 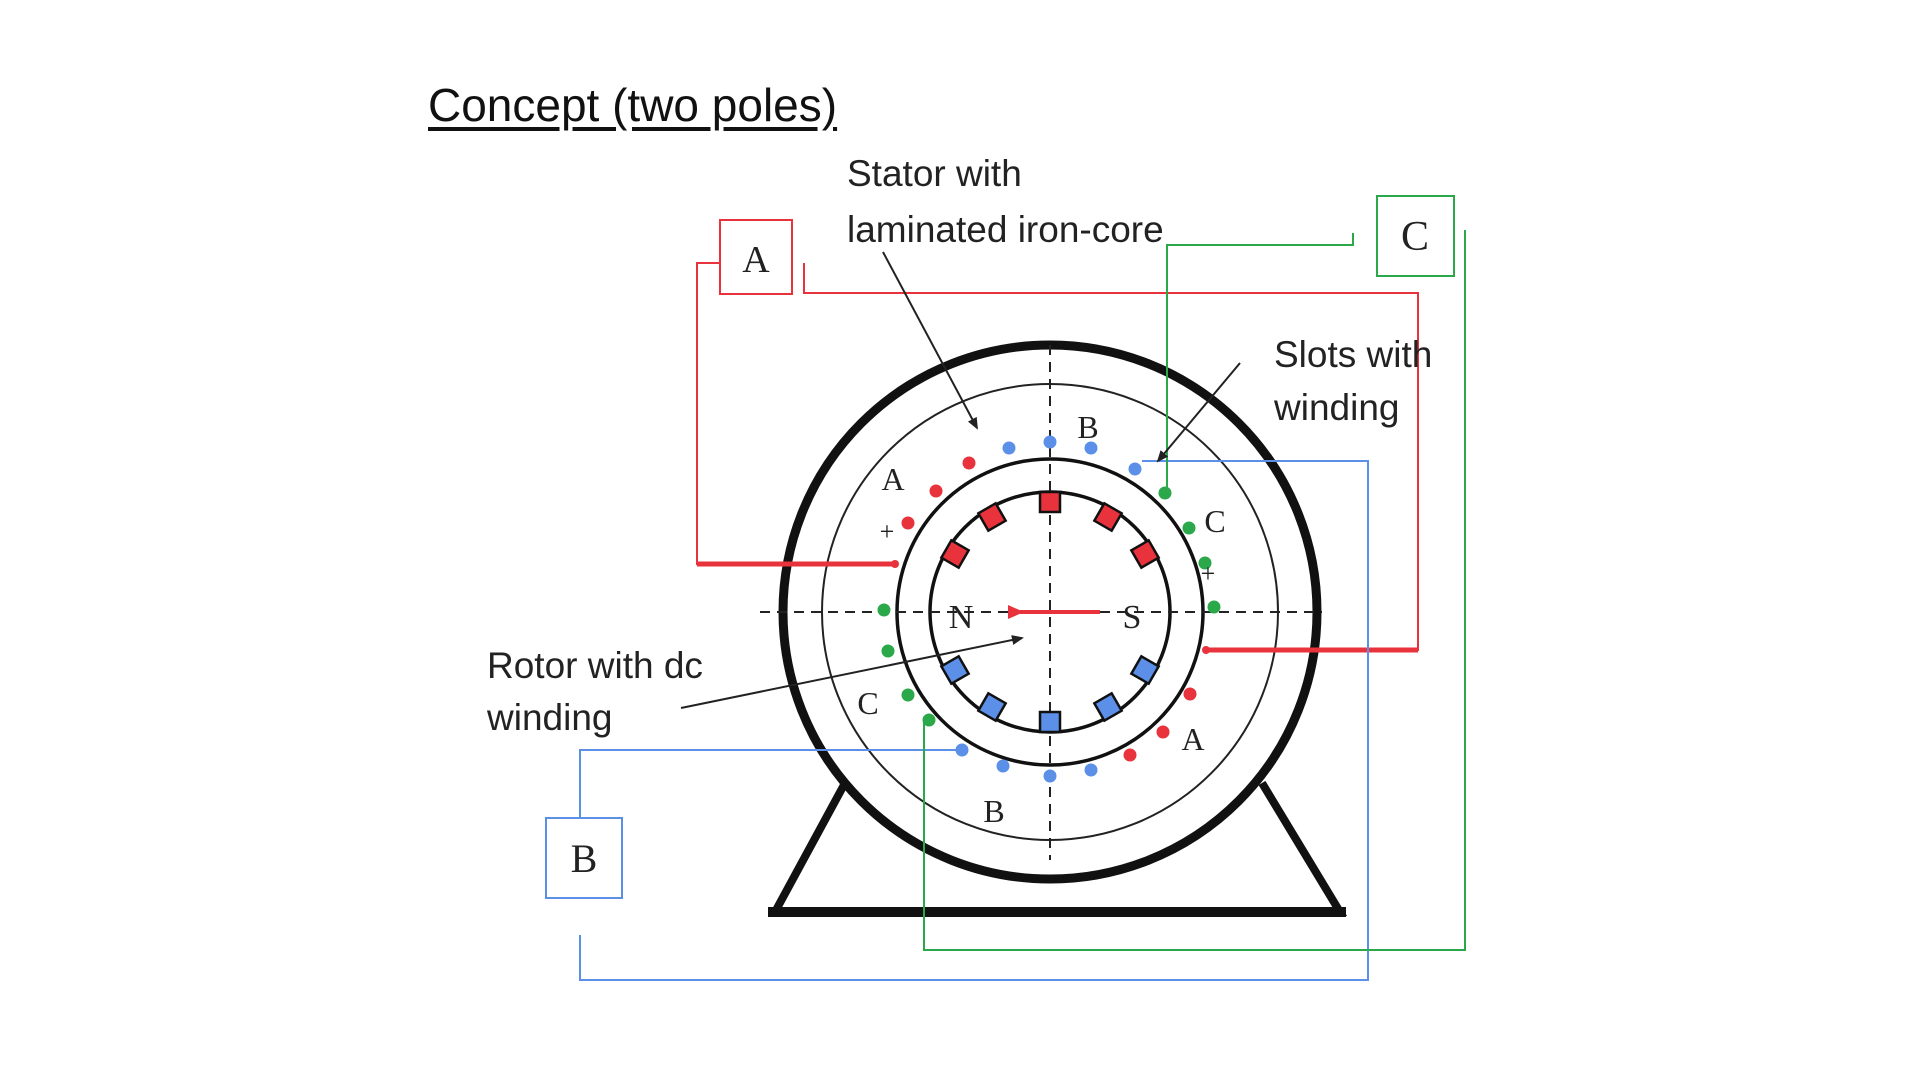 I want to click on pole-north: N, so click(x=961, y=617).